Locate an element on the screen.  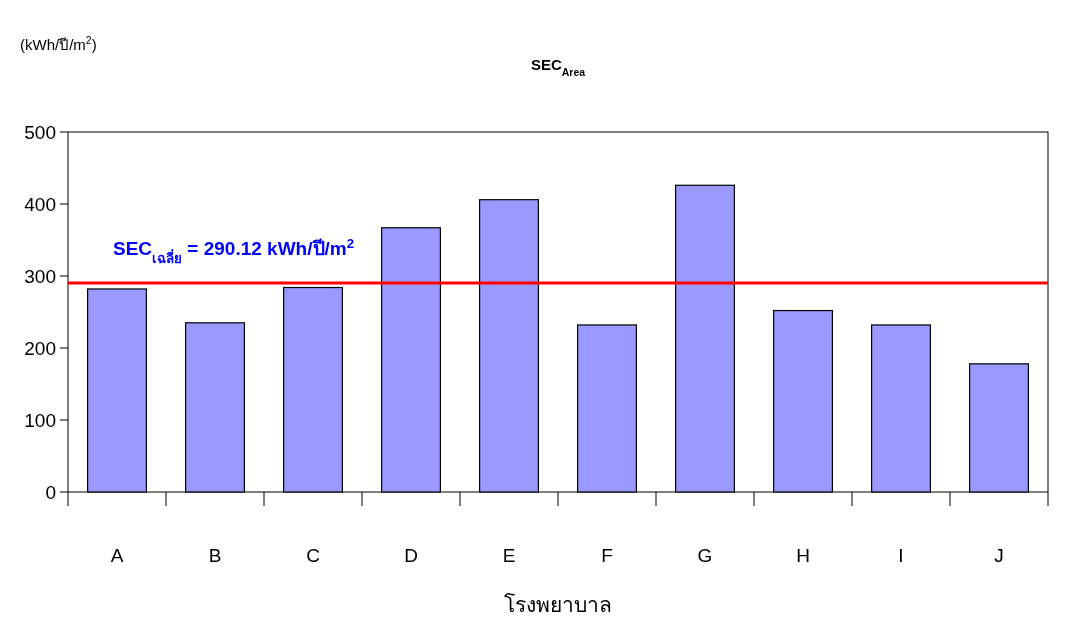
y-axis-title: (kWh/ปี/m$^{2}$) is located at coordinates (58, 43).